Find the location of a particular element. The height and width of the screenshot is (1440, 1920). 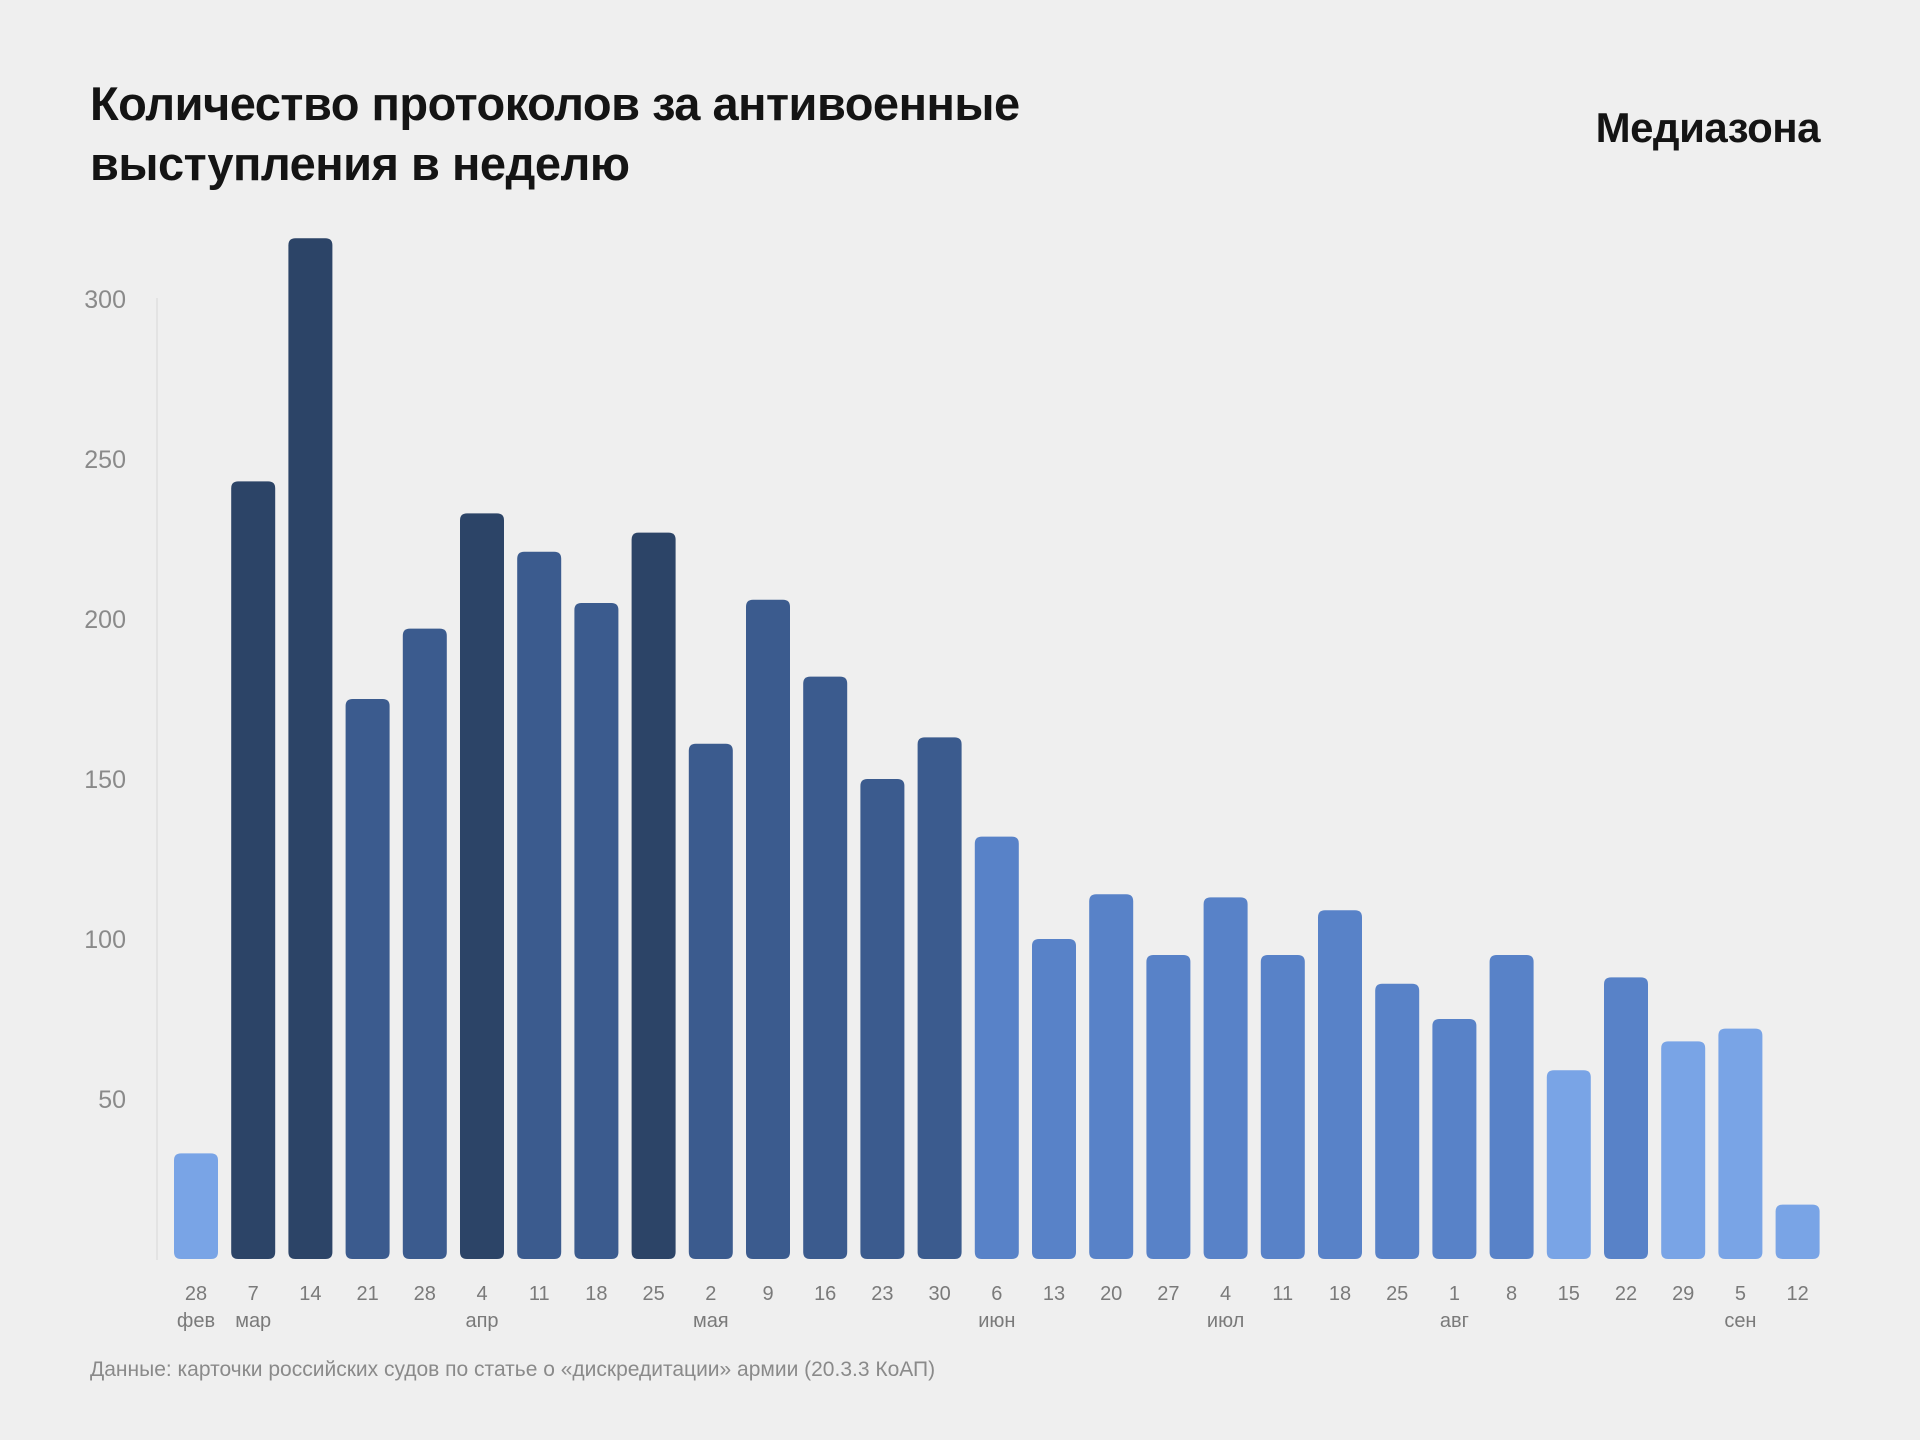

x-tick-day-label: 2 is located at coordinates (710, 1294).